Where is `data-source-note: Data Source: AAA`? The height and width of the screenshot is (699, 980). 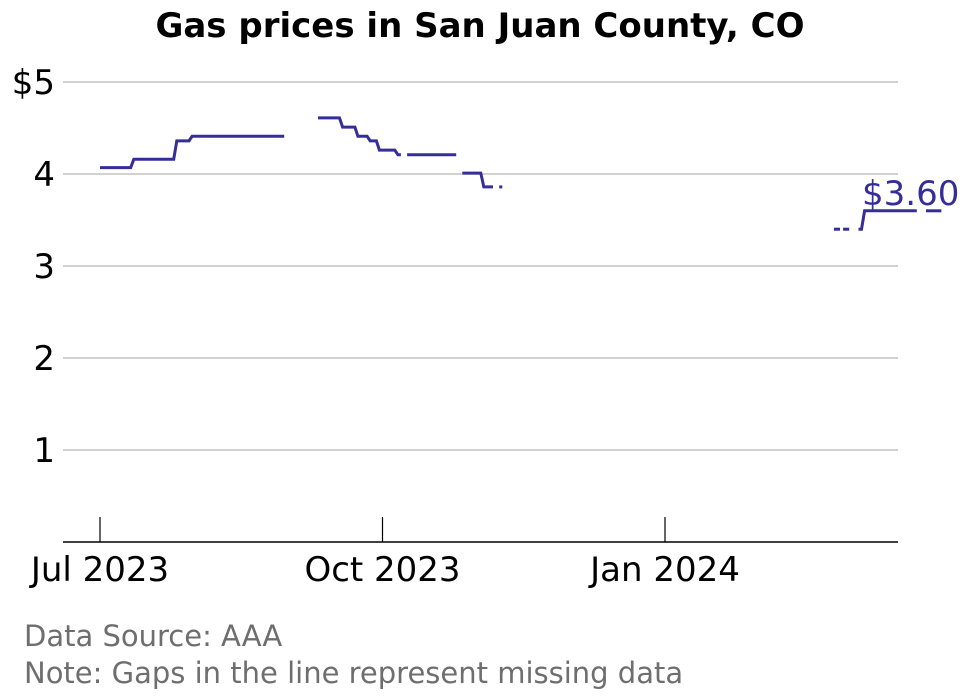 data-source-note: Data Source: AAA is located at coordinates (153, 636).